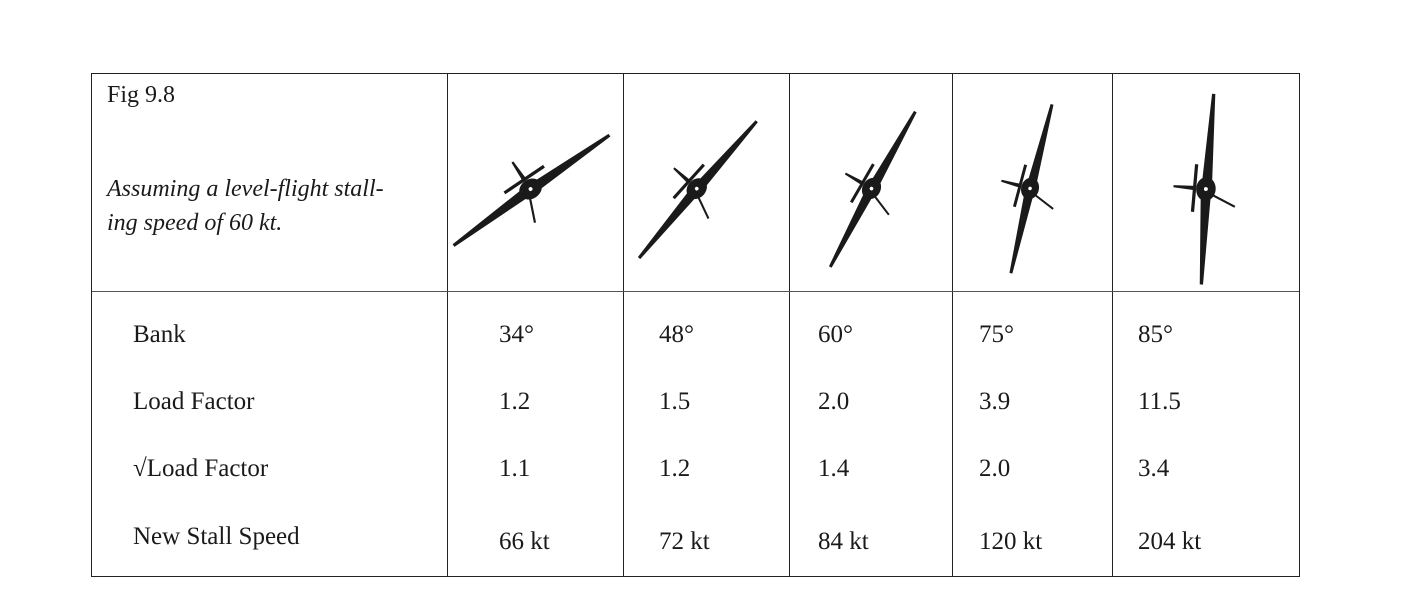 The height and width of the screenshot is (614, 1412). Describe the element at coordinates (1155, 334) in the screenshot. I see `bank-value: 85°` at that location.